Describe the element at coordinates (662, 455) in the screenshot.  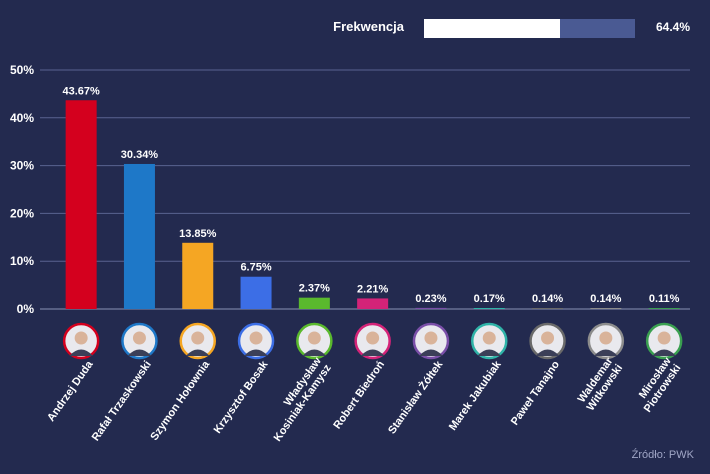
I see `source-note: Źródło: PWK` at that location.